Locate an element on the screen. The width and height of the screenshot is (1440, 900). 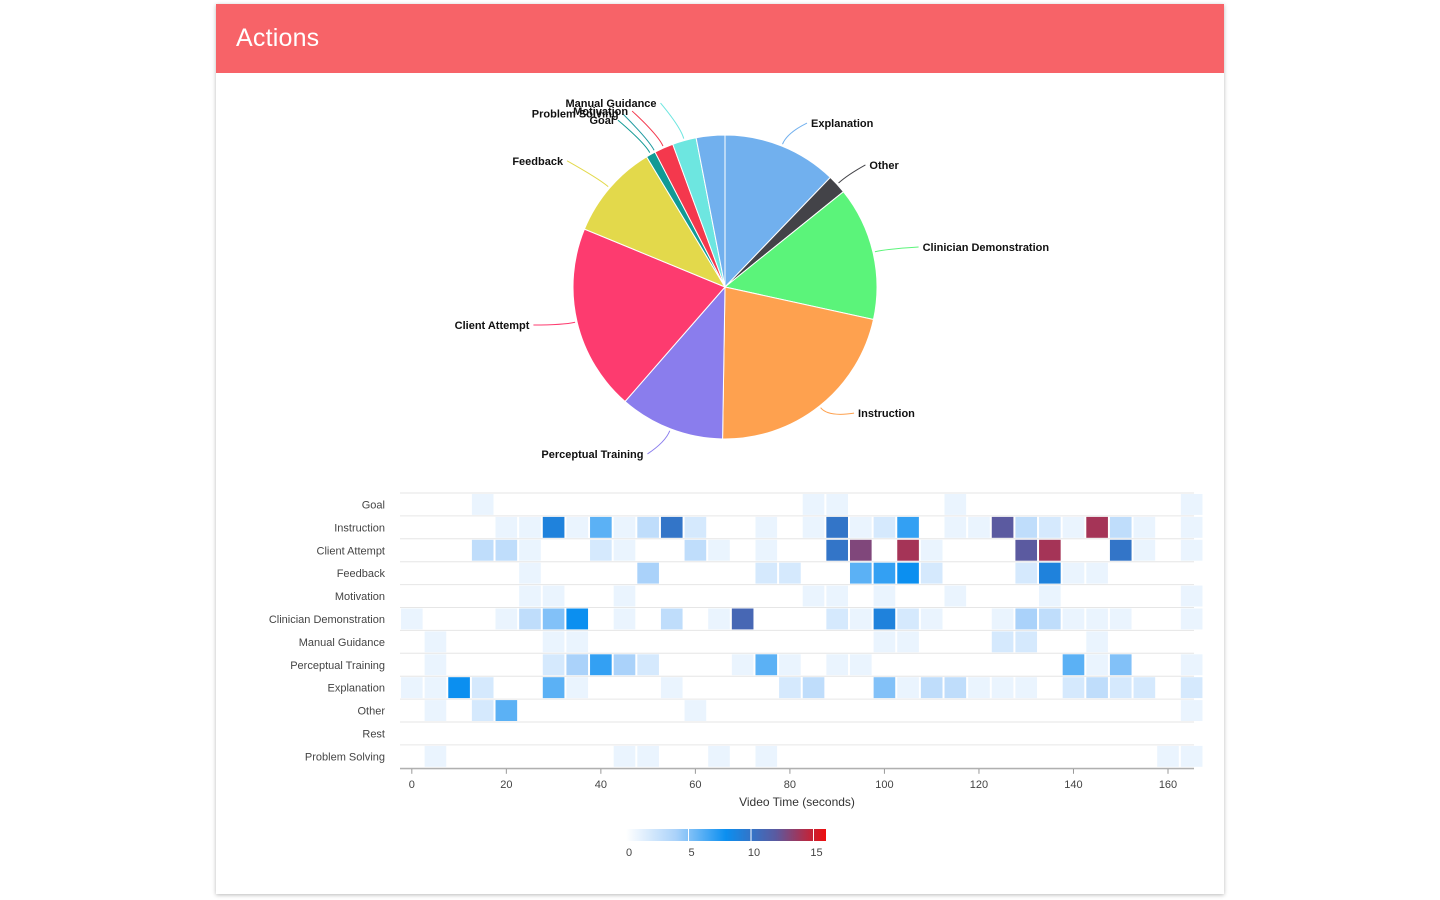
colorbar-tick-label: 10 is located at coordinates (754, 853).